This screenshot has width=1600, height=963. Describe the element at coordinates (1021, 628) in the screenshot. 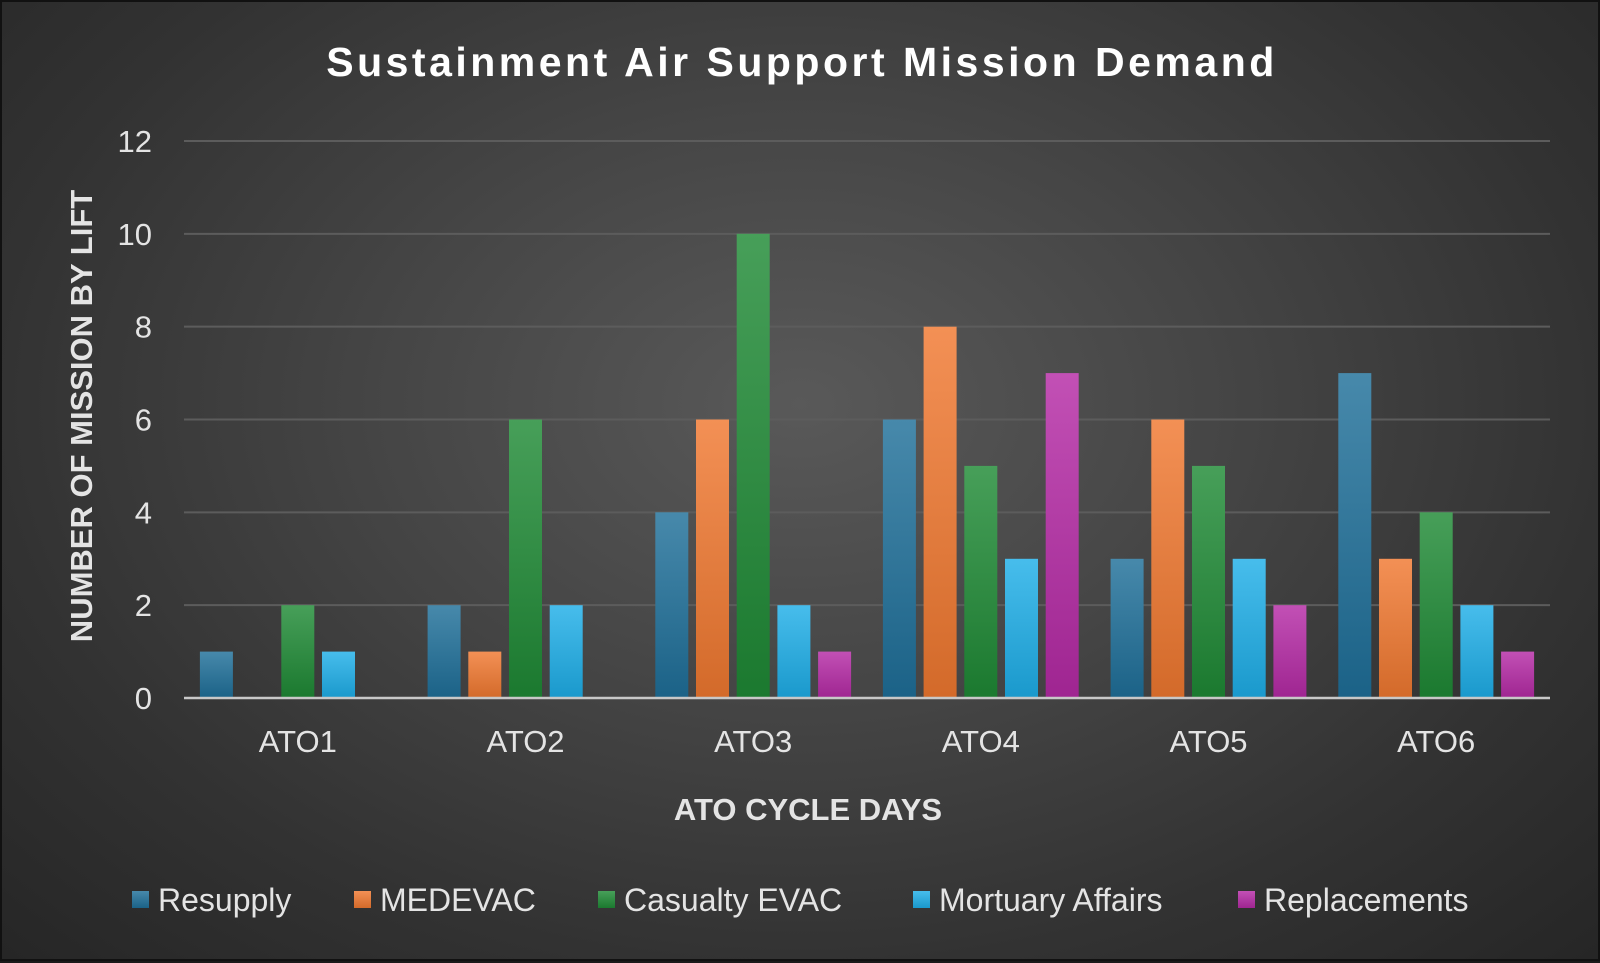

I see `bar-mortuary-affairs-ato4` at that location.